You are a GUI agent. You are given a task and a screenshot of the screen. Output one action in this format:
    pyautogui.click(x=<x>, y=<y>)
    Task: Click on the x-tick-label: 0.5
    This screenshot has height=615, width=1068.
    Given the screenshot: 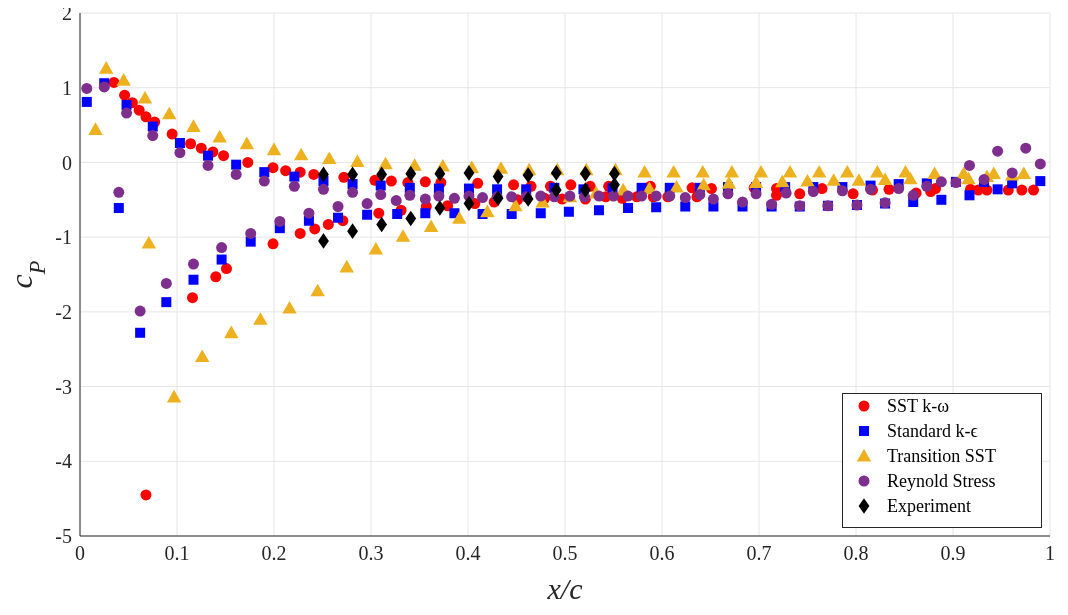 What is the action you would take?
    pyautogui.click(x=565, y=553)
    